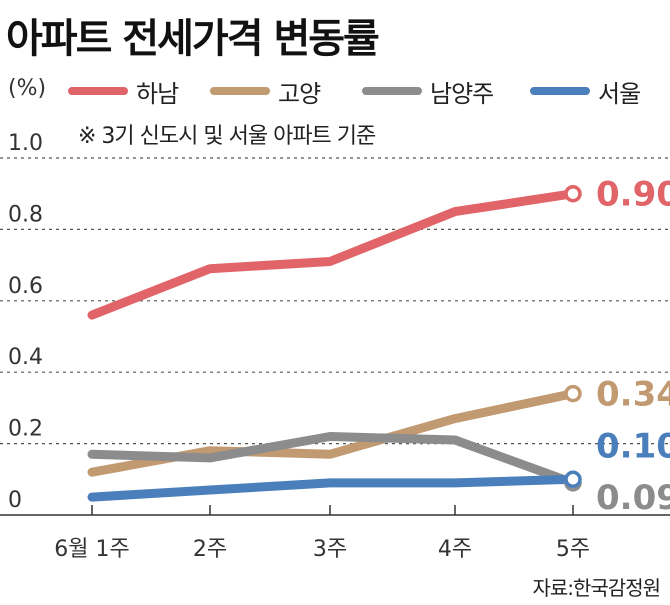 This screenshot has width=670, height=605. I want to click on x-tick-label: 6월 1주, so click(91, 549).